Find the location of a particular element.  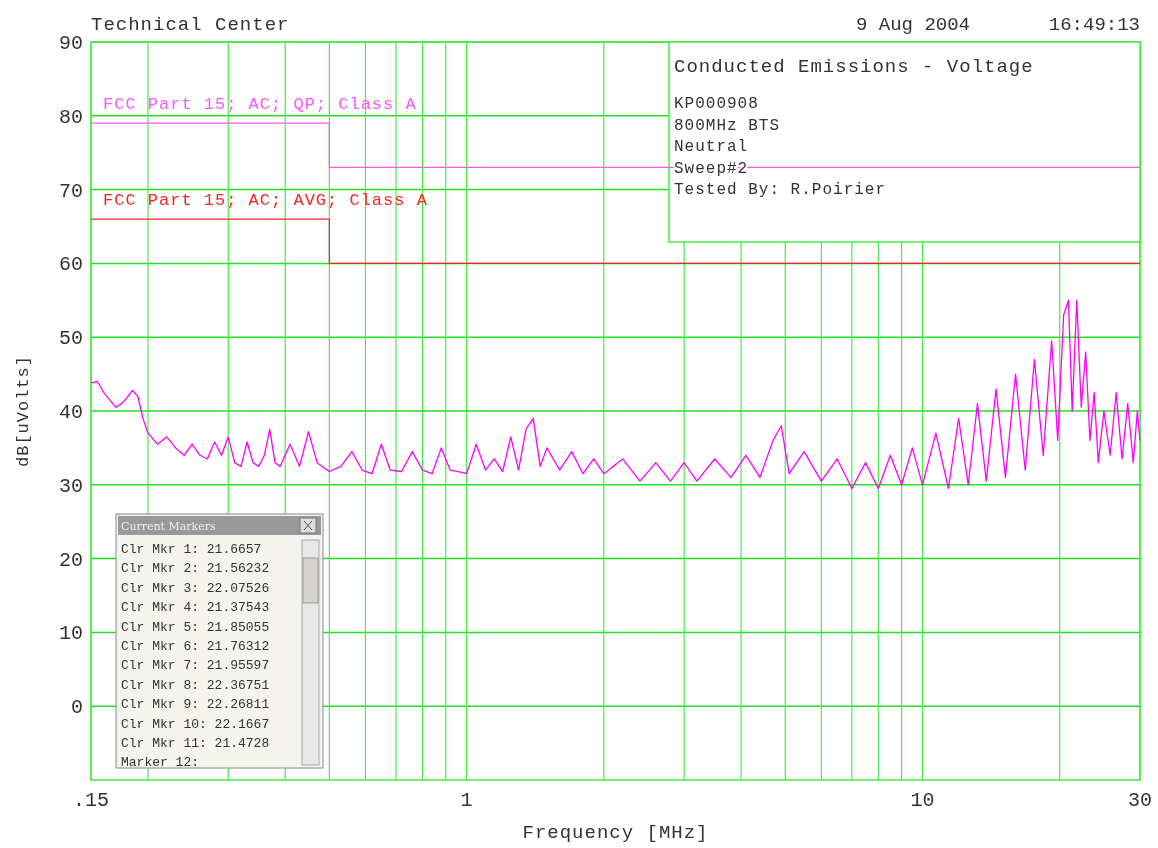

x-tick-label: 10 is located at coordinates (922, 800).